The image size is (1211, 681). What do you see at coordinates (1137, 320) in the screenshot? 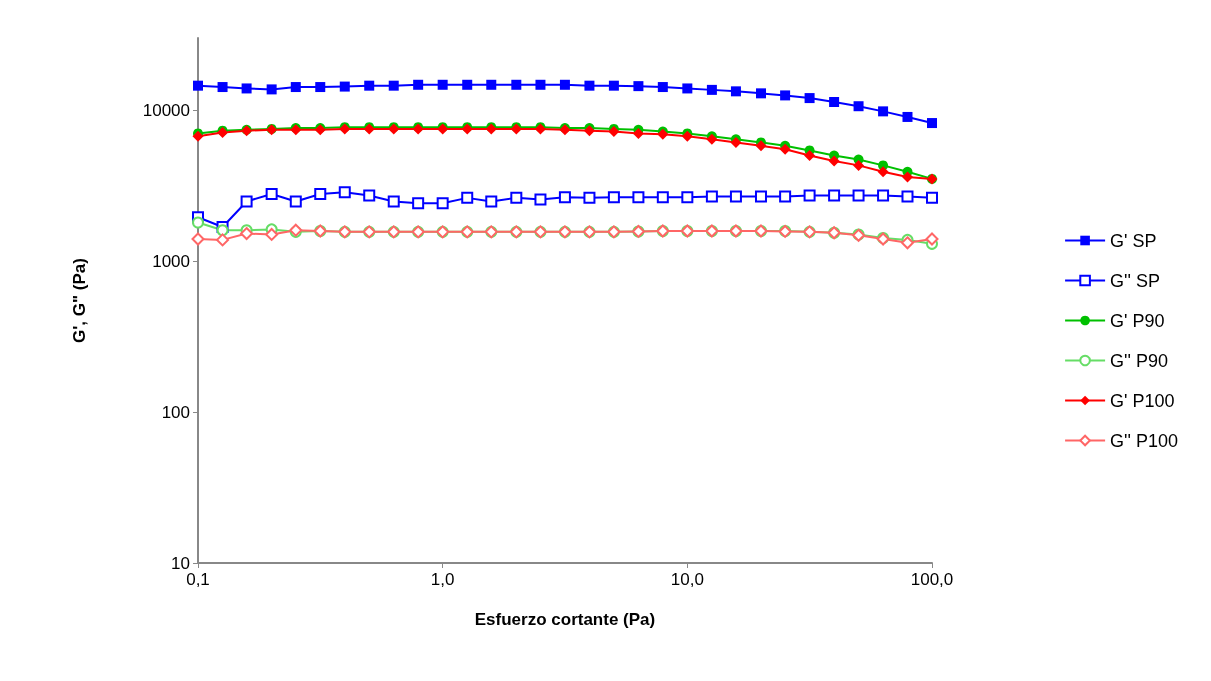
I see `legend-label: G' P90` at bounding box center [1137, 320].